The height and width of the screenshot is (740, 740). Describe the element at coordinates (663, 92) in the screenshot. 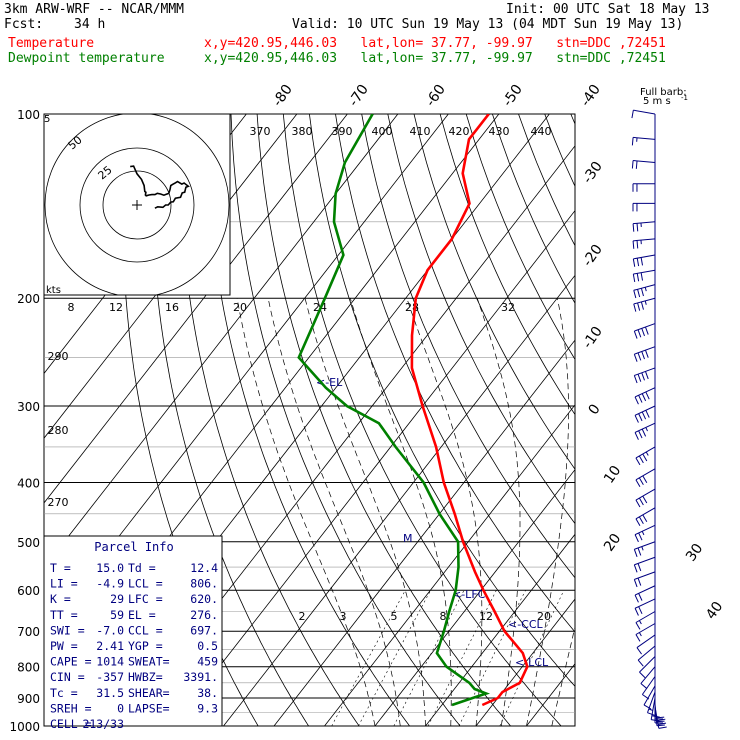

I see `barb-key-title: Full barb:` at that location.